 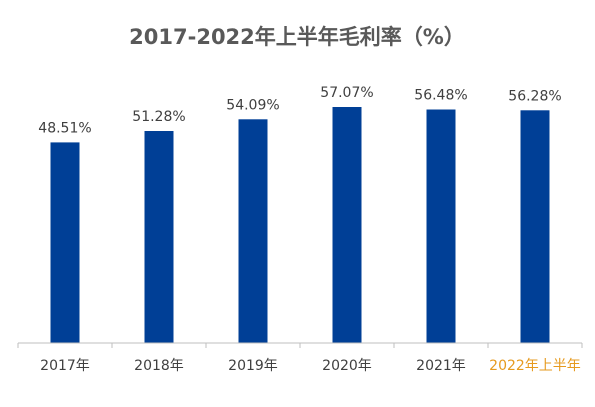 What do you see at coordinates (159, 366) in the screenshot?
I see `x-tick-label-1: 2018年` at bounding box center [159, 366].